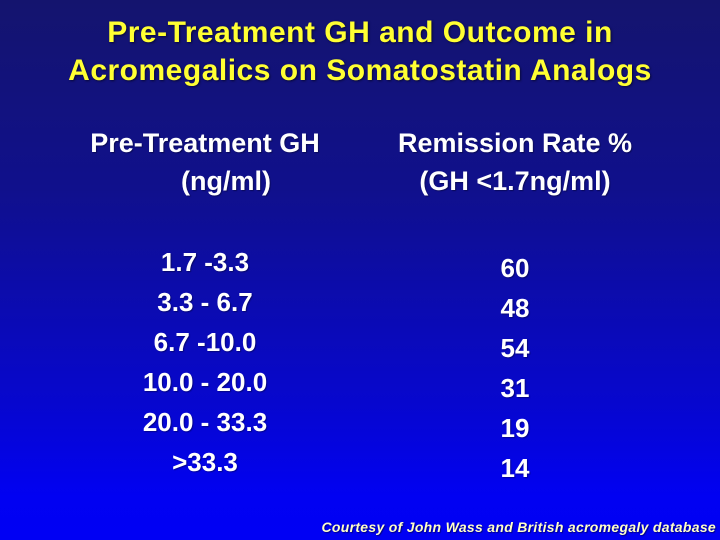 The height and width of the screenshot is (540, 720). What do you see at coordinates (205, 302) in the screenshot?
I see `gh-range-cell: 3.3 - 6.7` at bounding box center [205, 302].